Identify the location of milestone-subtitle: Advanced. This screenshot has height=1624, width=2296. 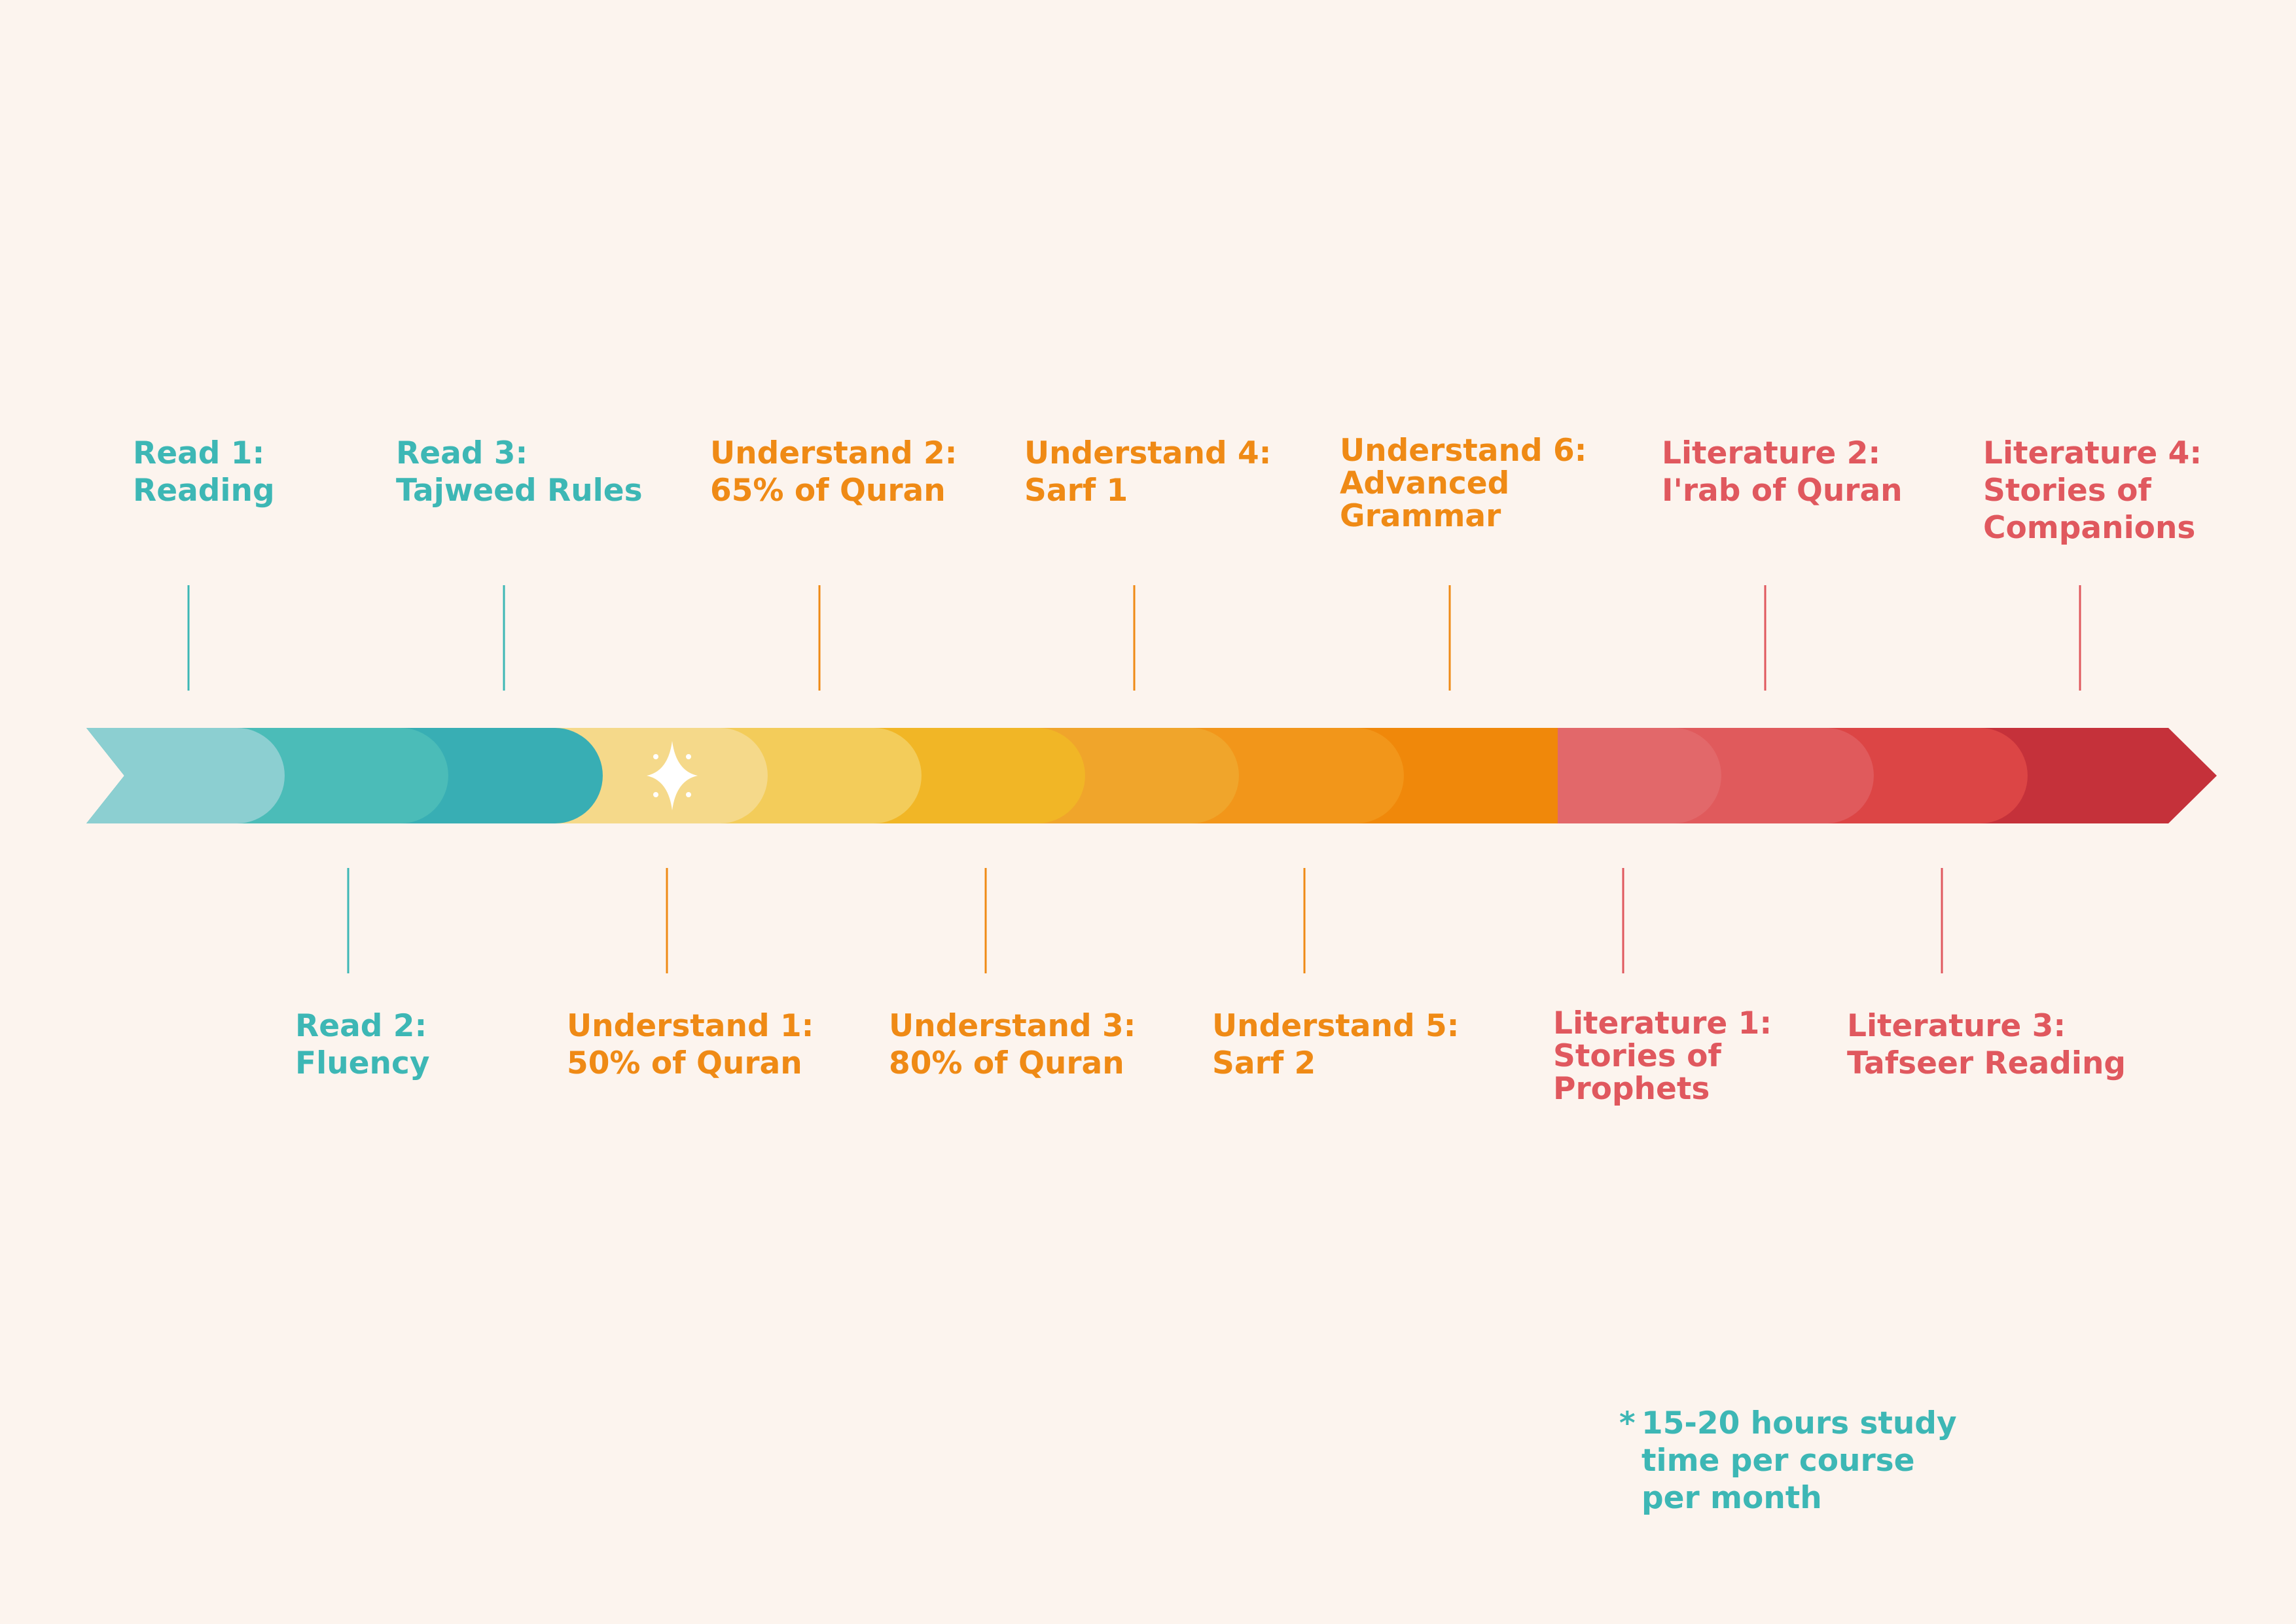
(1425, 483).